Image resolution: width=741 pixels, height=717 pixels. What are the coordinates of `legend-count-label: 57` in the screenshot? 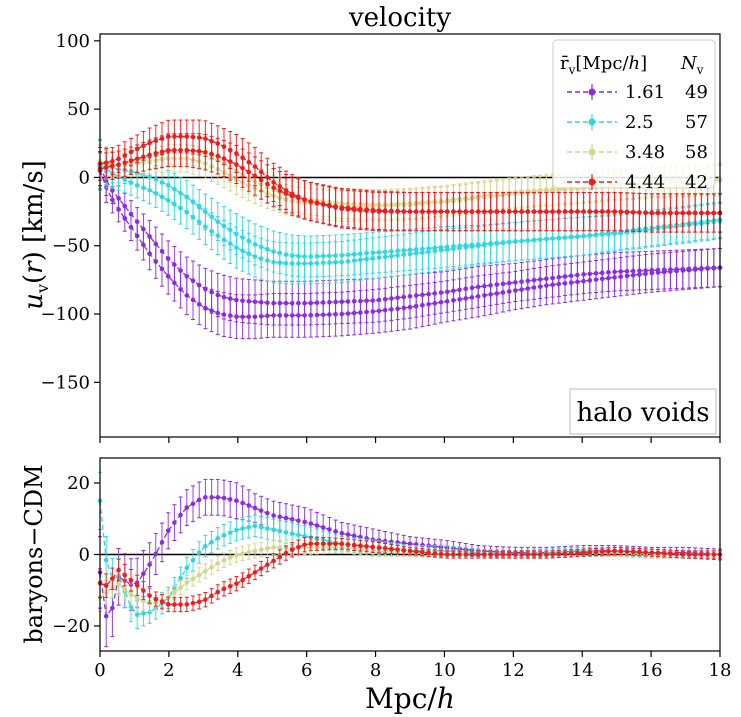 It's located at (696, 122).